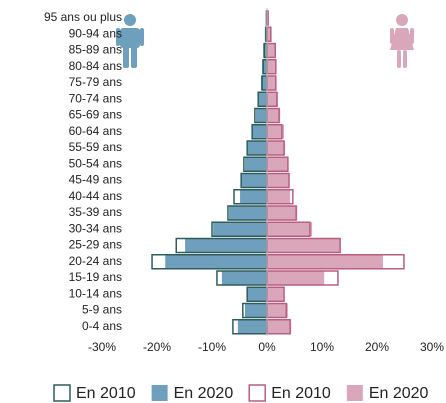 This screenshot has width=446, height=403. Describe the element at coordinates (267, 347) in the screenshot. I see `x-tick-label: 0%` at that location.